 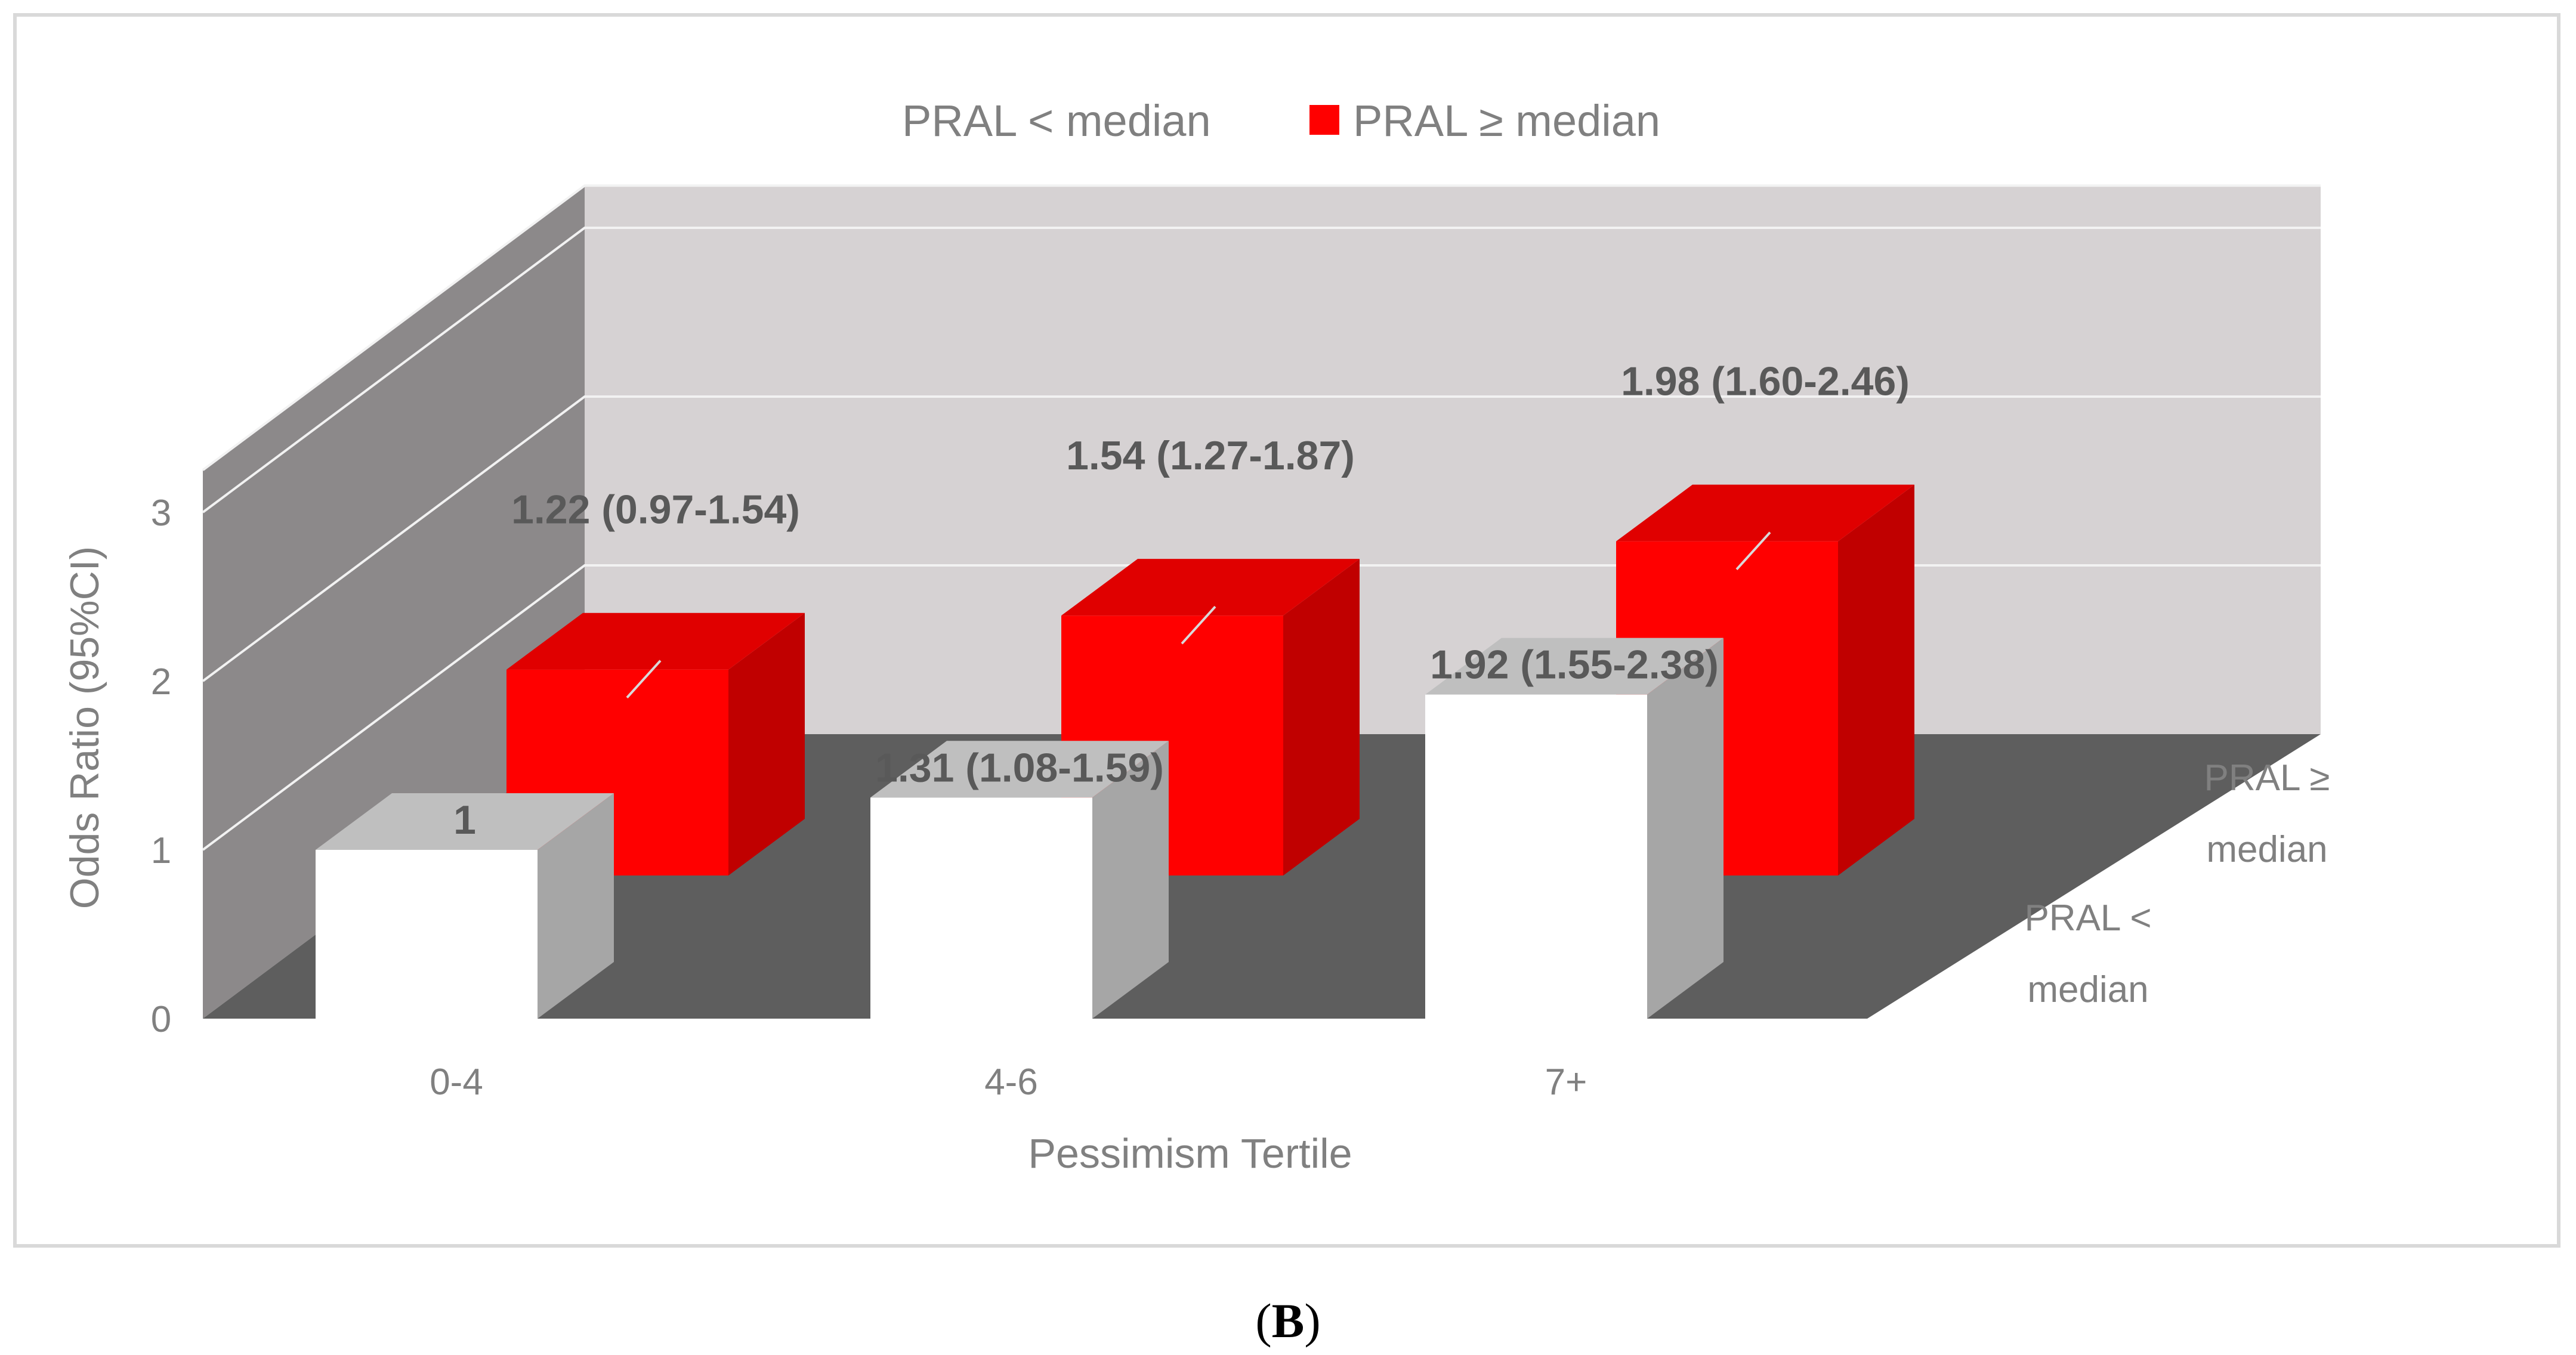 I want to click on data-label: 1.54 (1.27-1.87), so click(x=1210, y=455).